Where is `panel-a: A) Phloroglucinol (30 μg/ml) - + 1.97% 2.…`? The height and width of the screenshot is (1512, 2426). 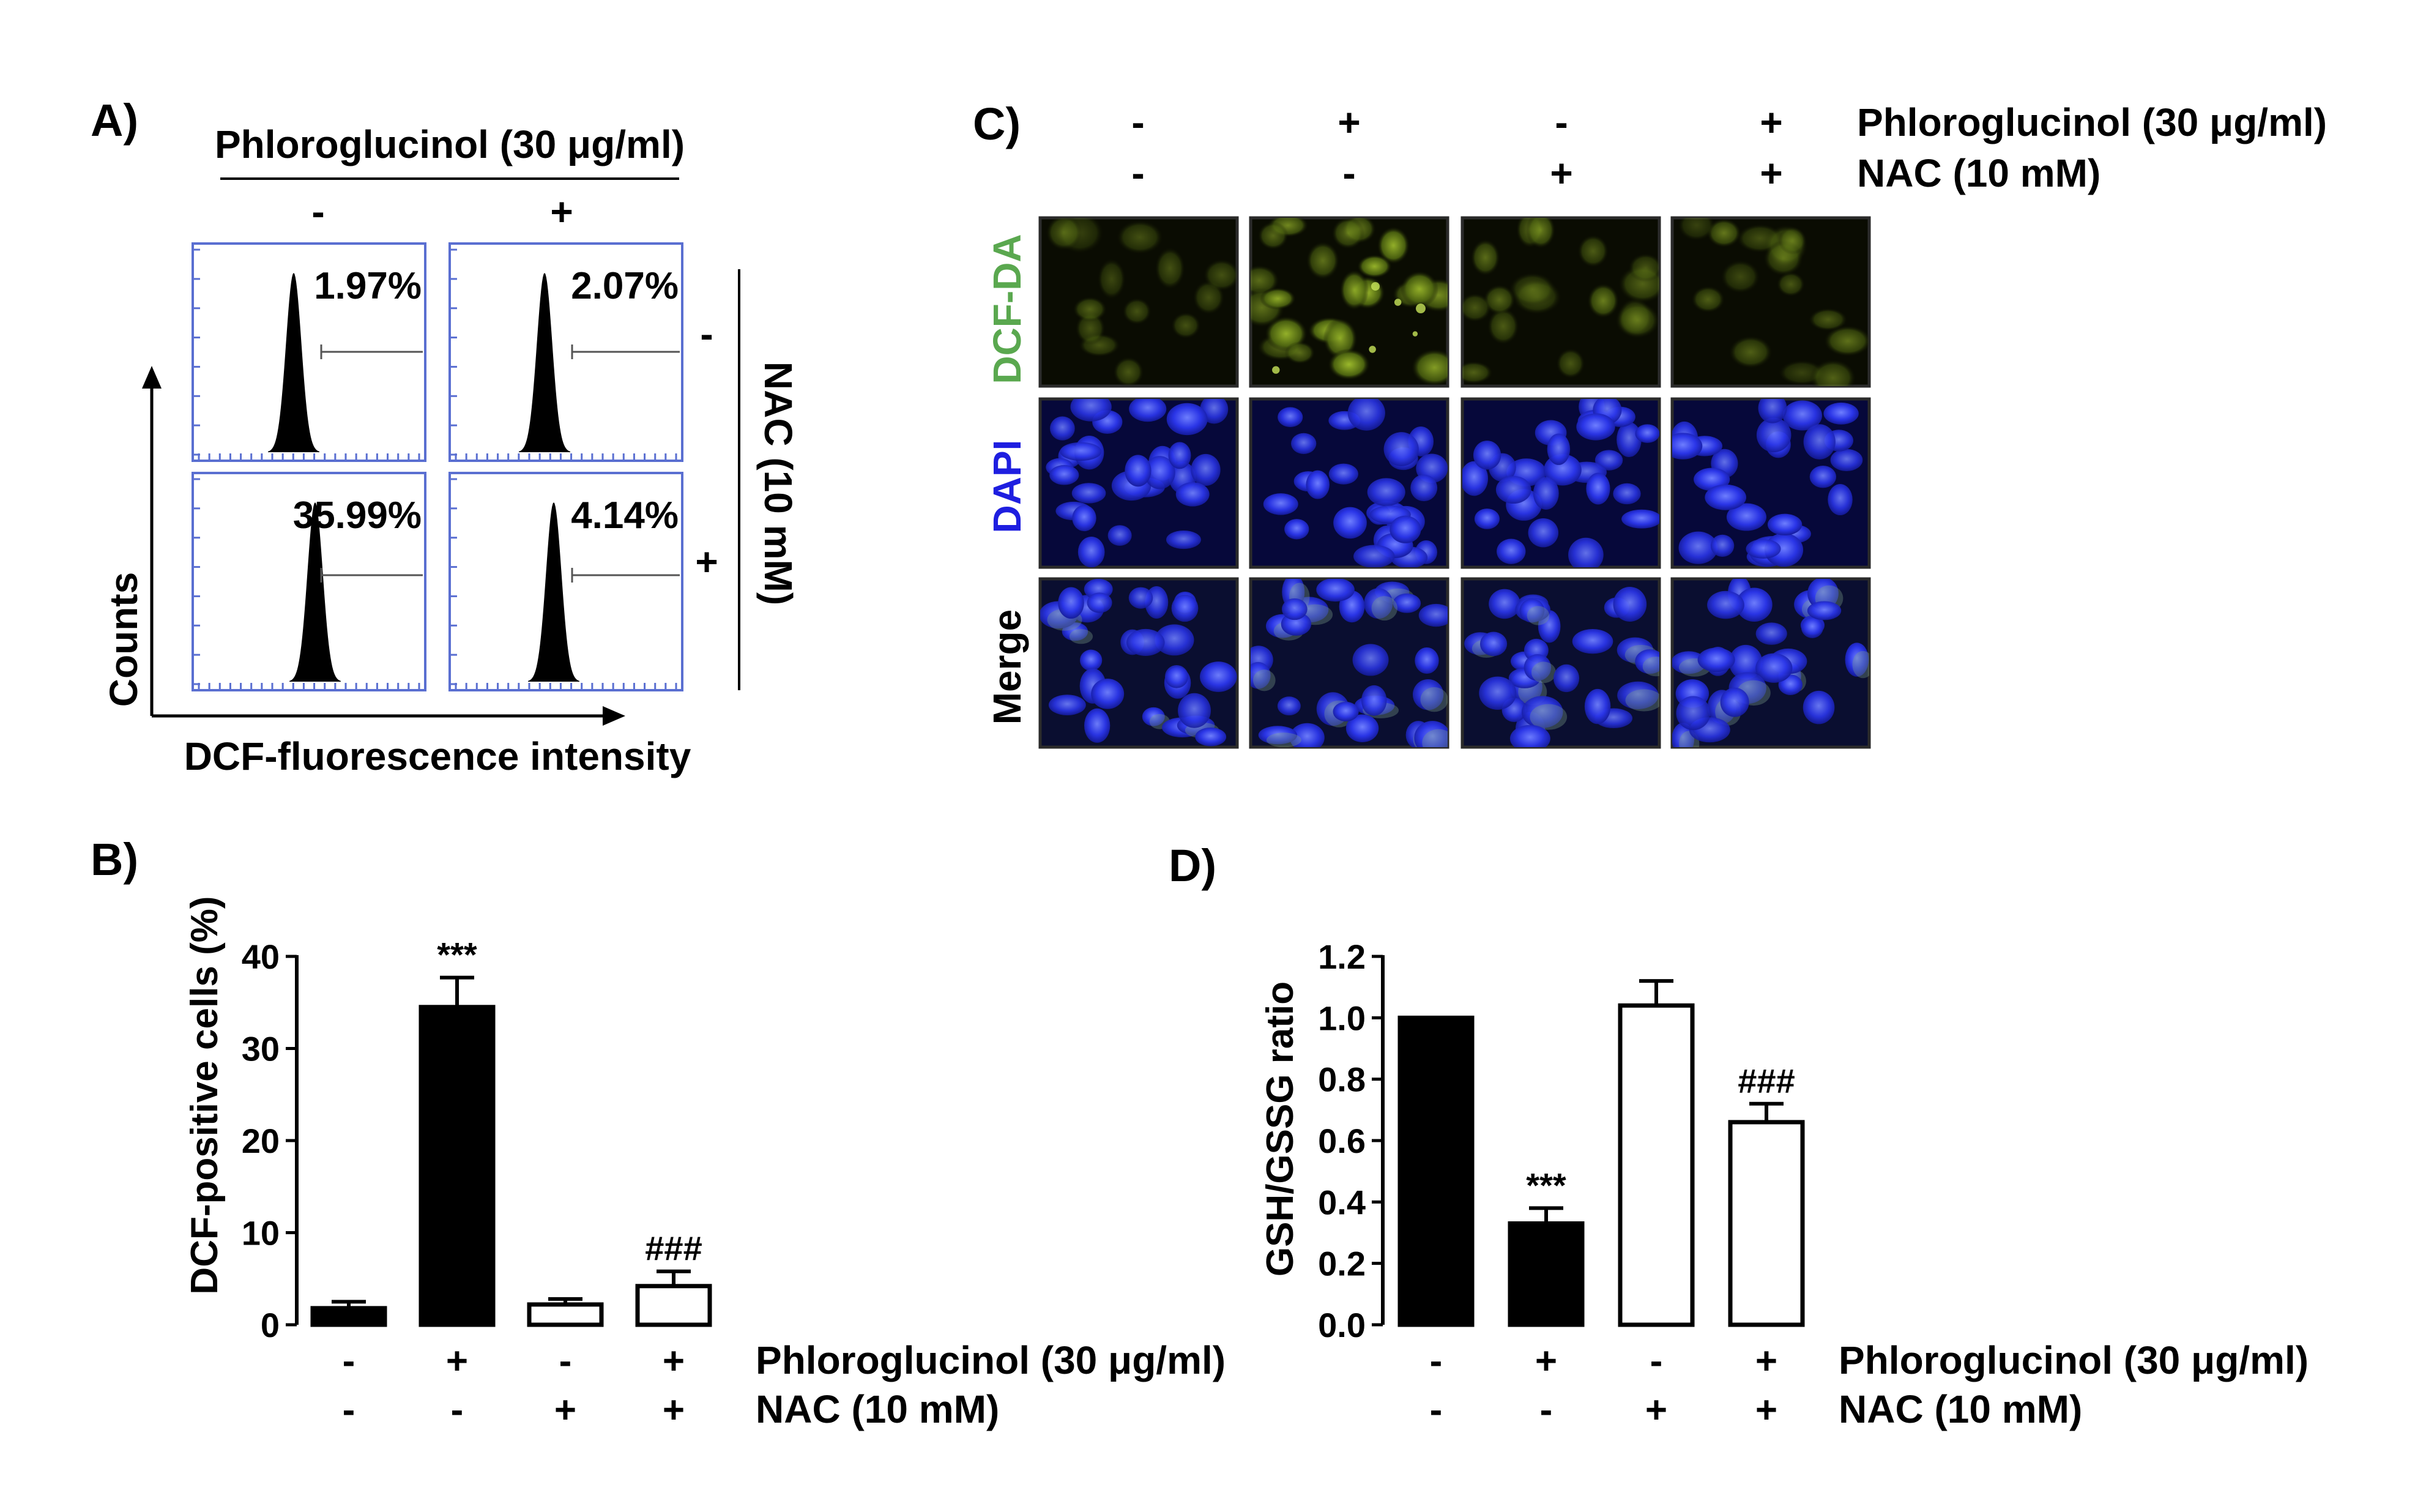
panel-a: A) Phloroglucinol (30 μg/ml) - + 1.97% 2.… is located at coordinates (445, 436).